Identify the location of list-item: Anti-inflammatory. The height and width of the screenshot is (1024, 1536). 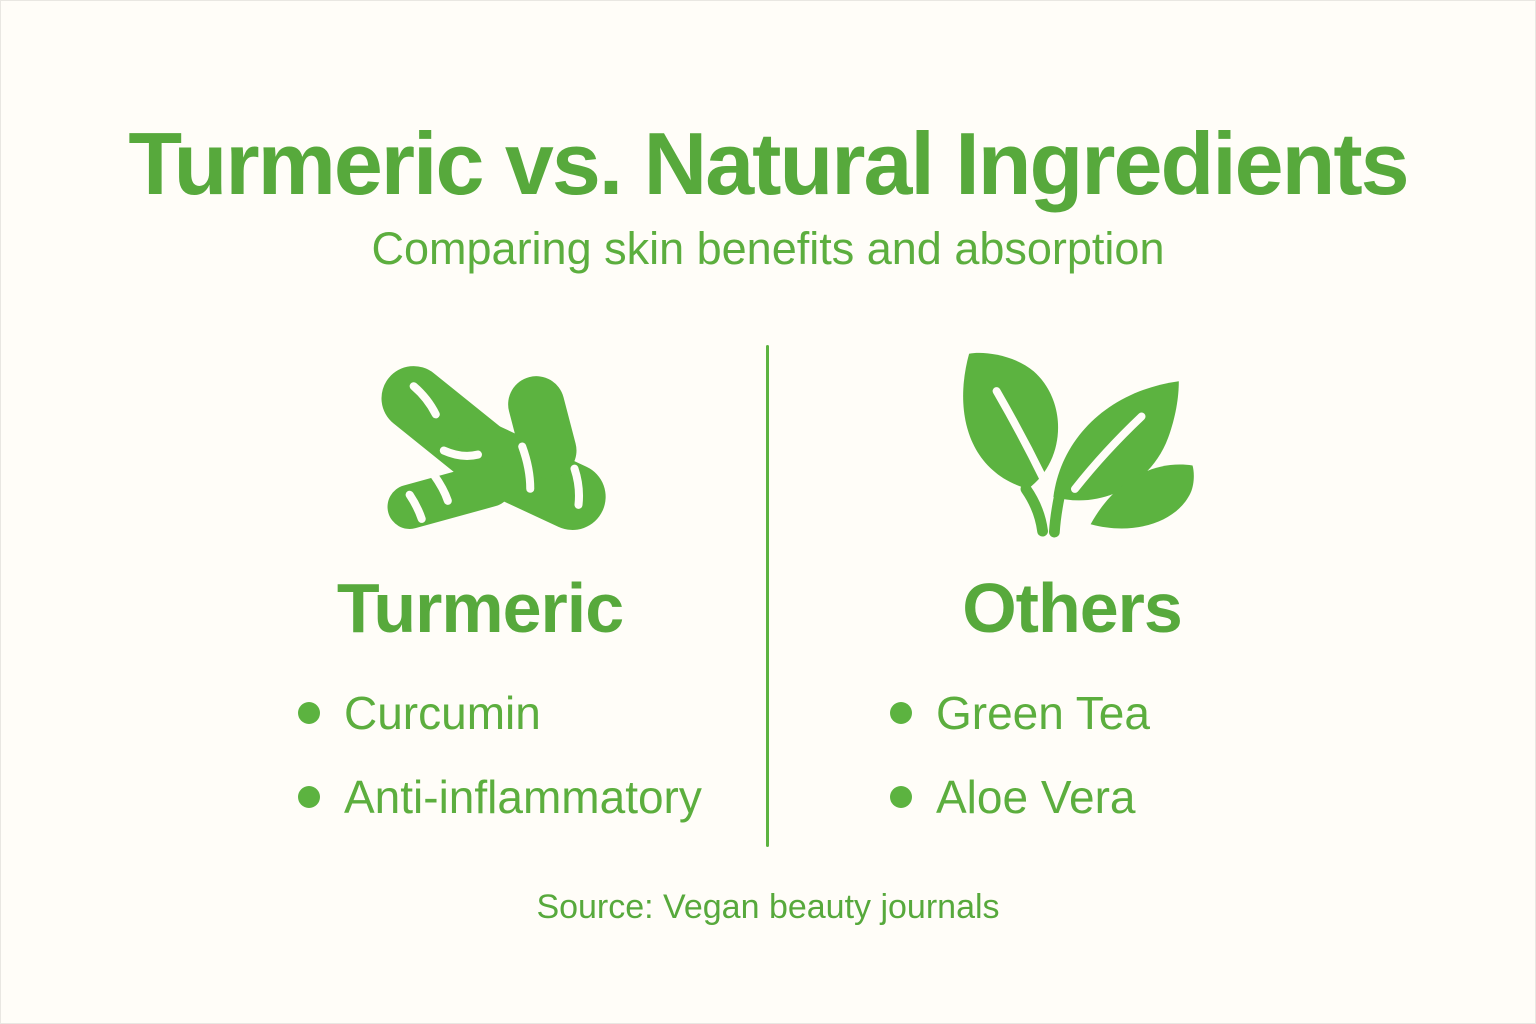
(509, 797).